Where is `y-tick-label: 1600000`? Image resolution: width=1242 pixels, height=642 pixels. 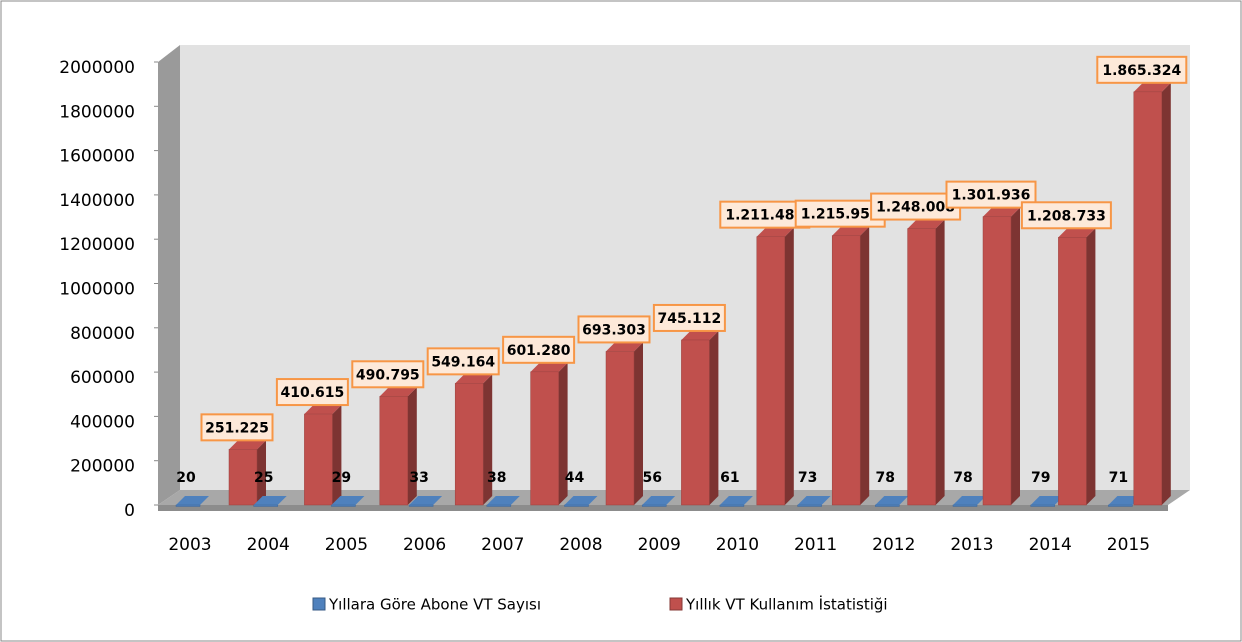 y-tick-label: 1600000 is located at coordinates (97, 157).